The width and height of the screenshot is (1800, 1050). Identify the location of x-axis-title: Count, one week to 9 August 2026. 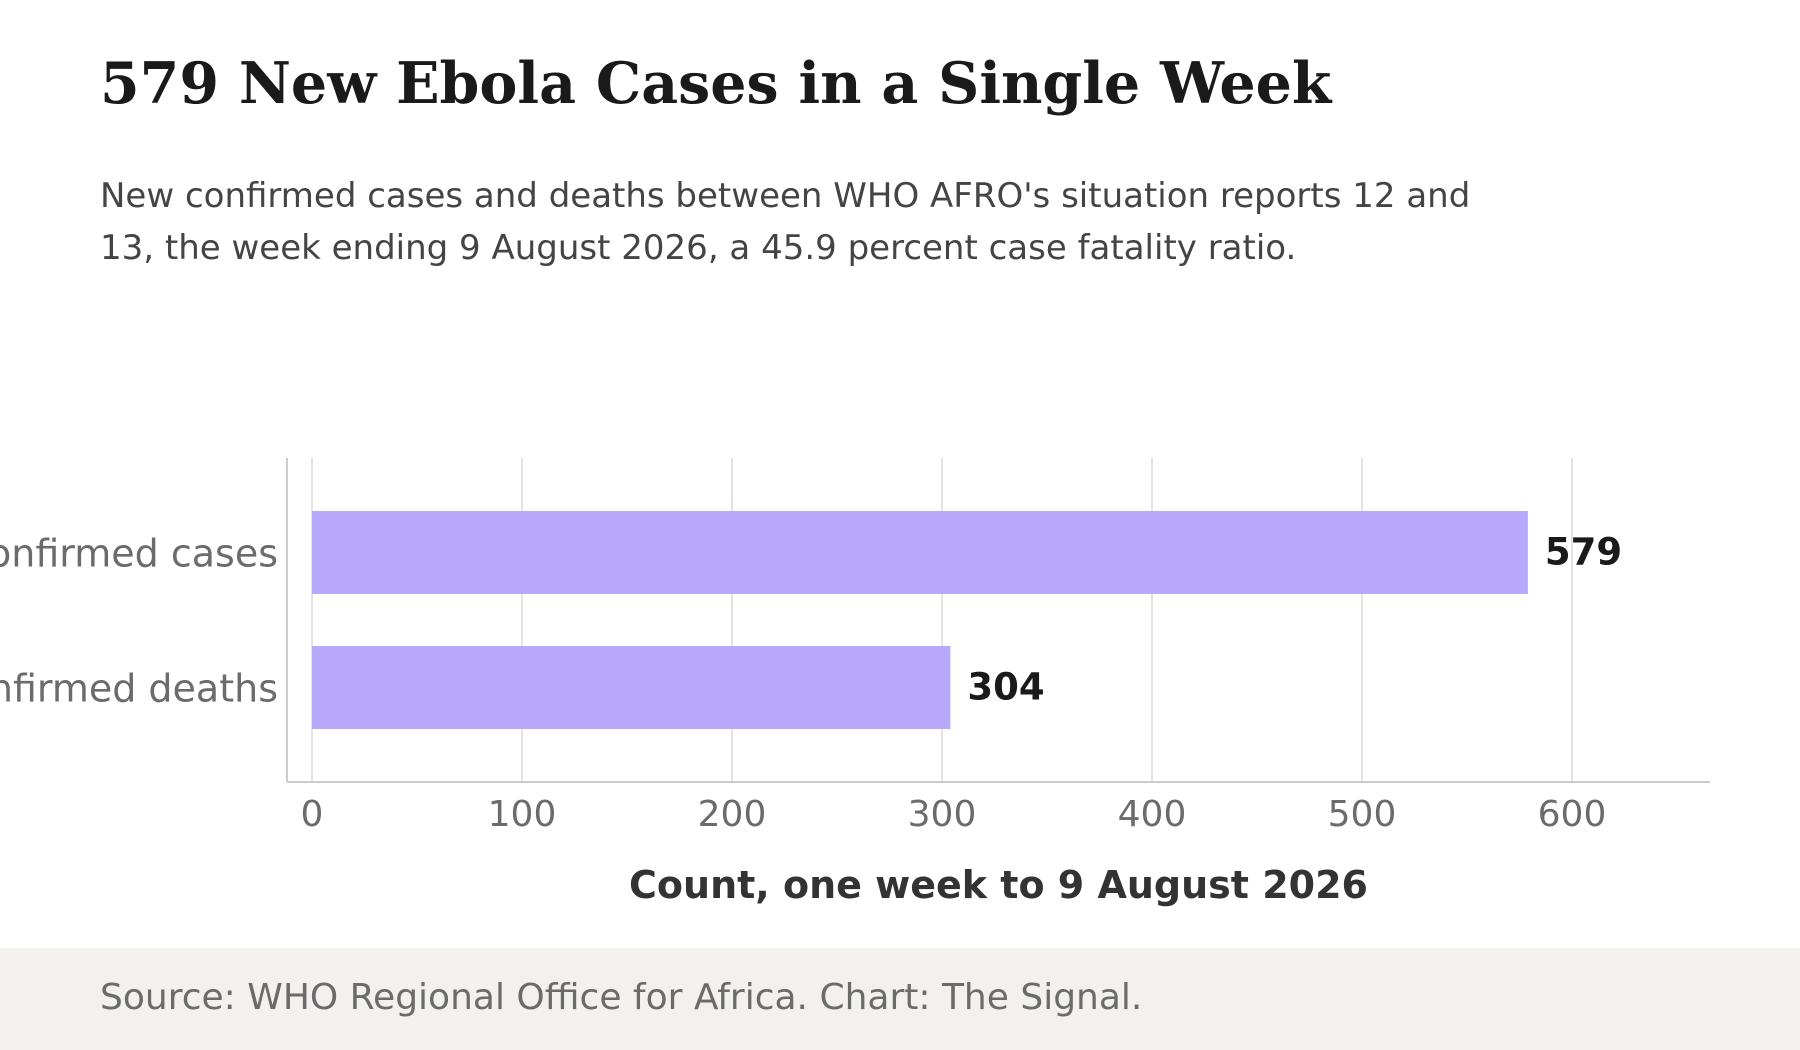
(998, 885).